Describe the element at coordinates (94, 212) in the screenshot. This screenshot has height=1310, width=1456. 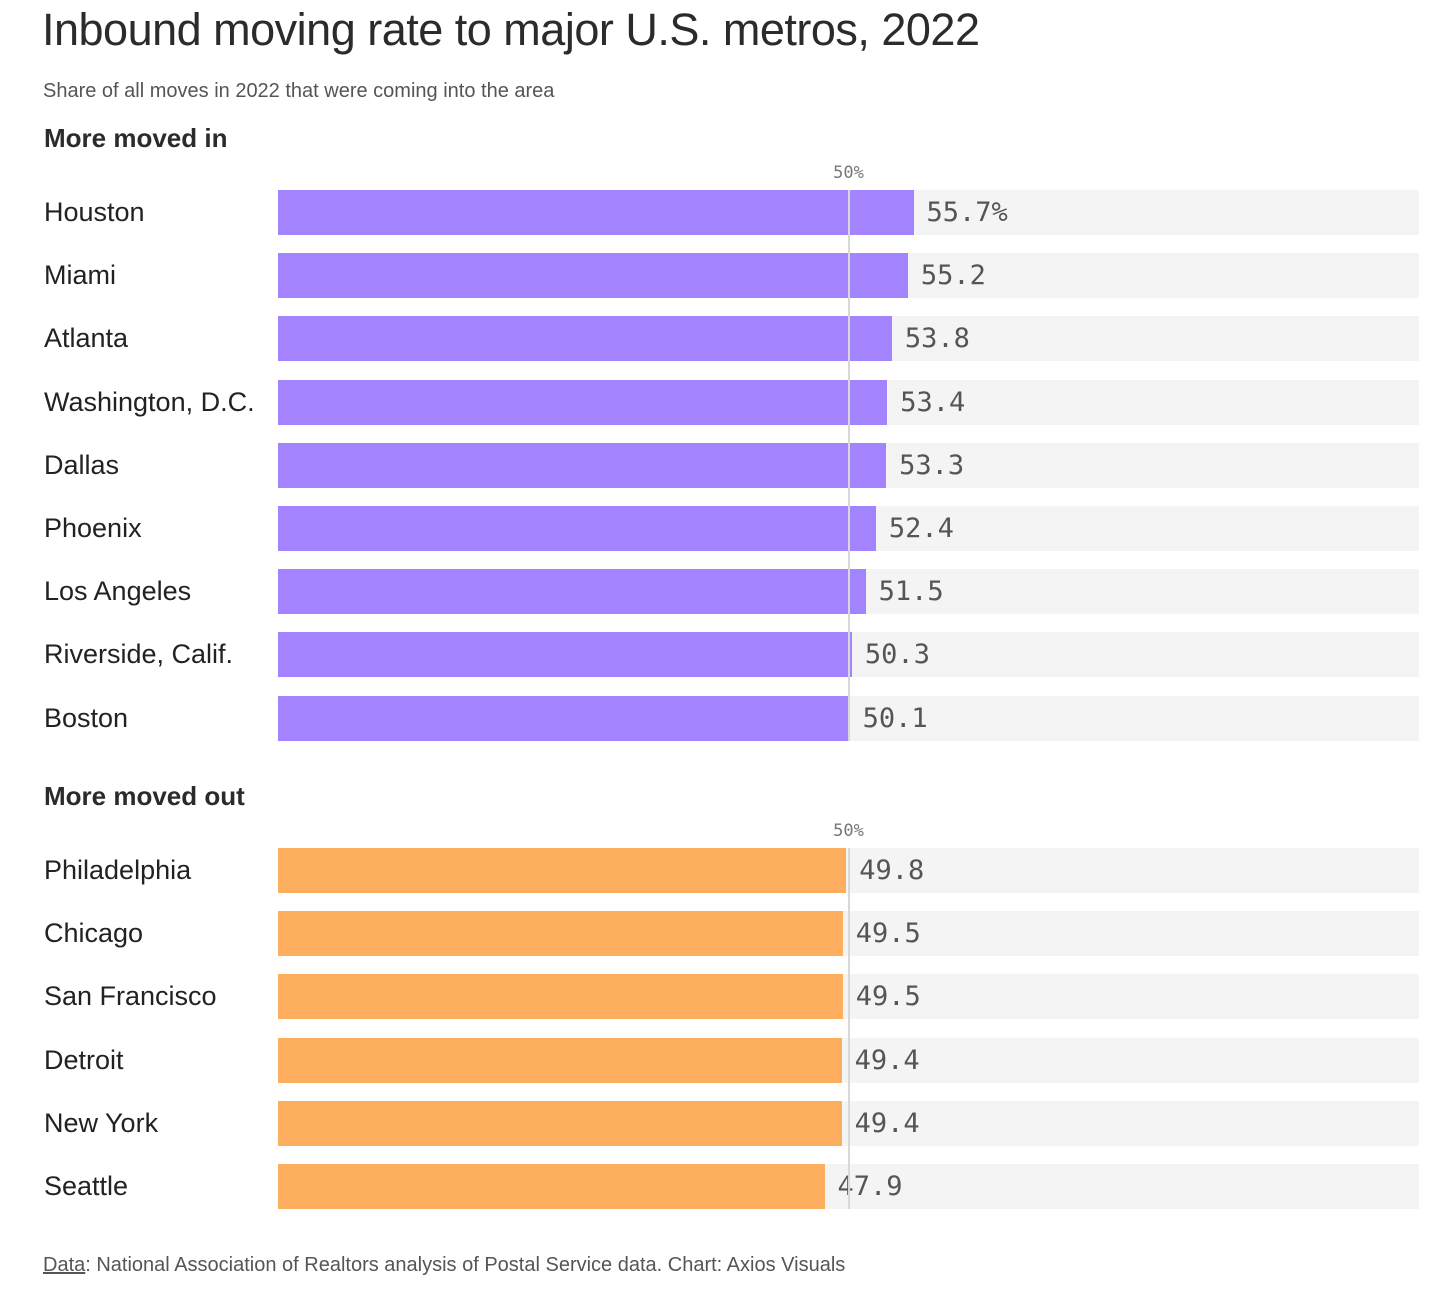
I see `category-label: Houston` at that location.